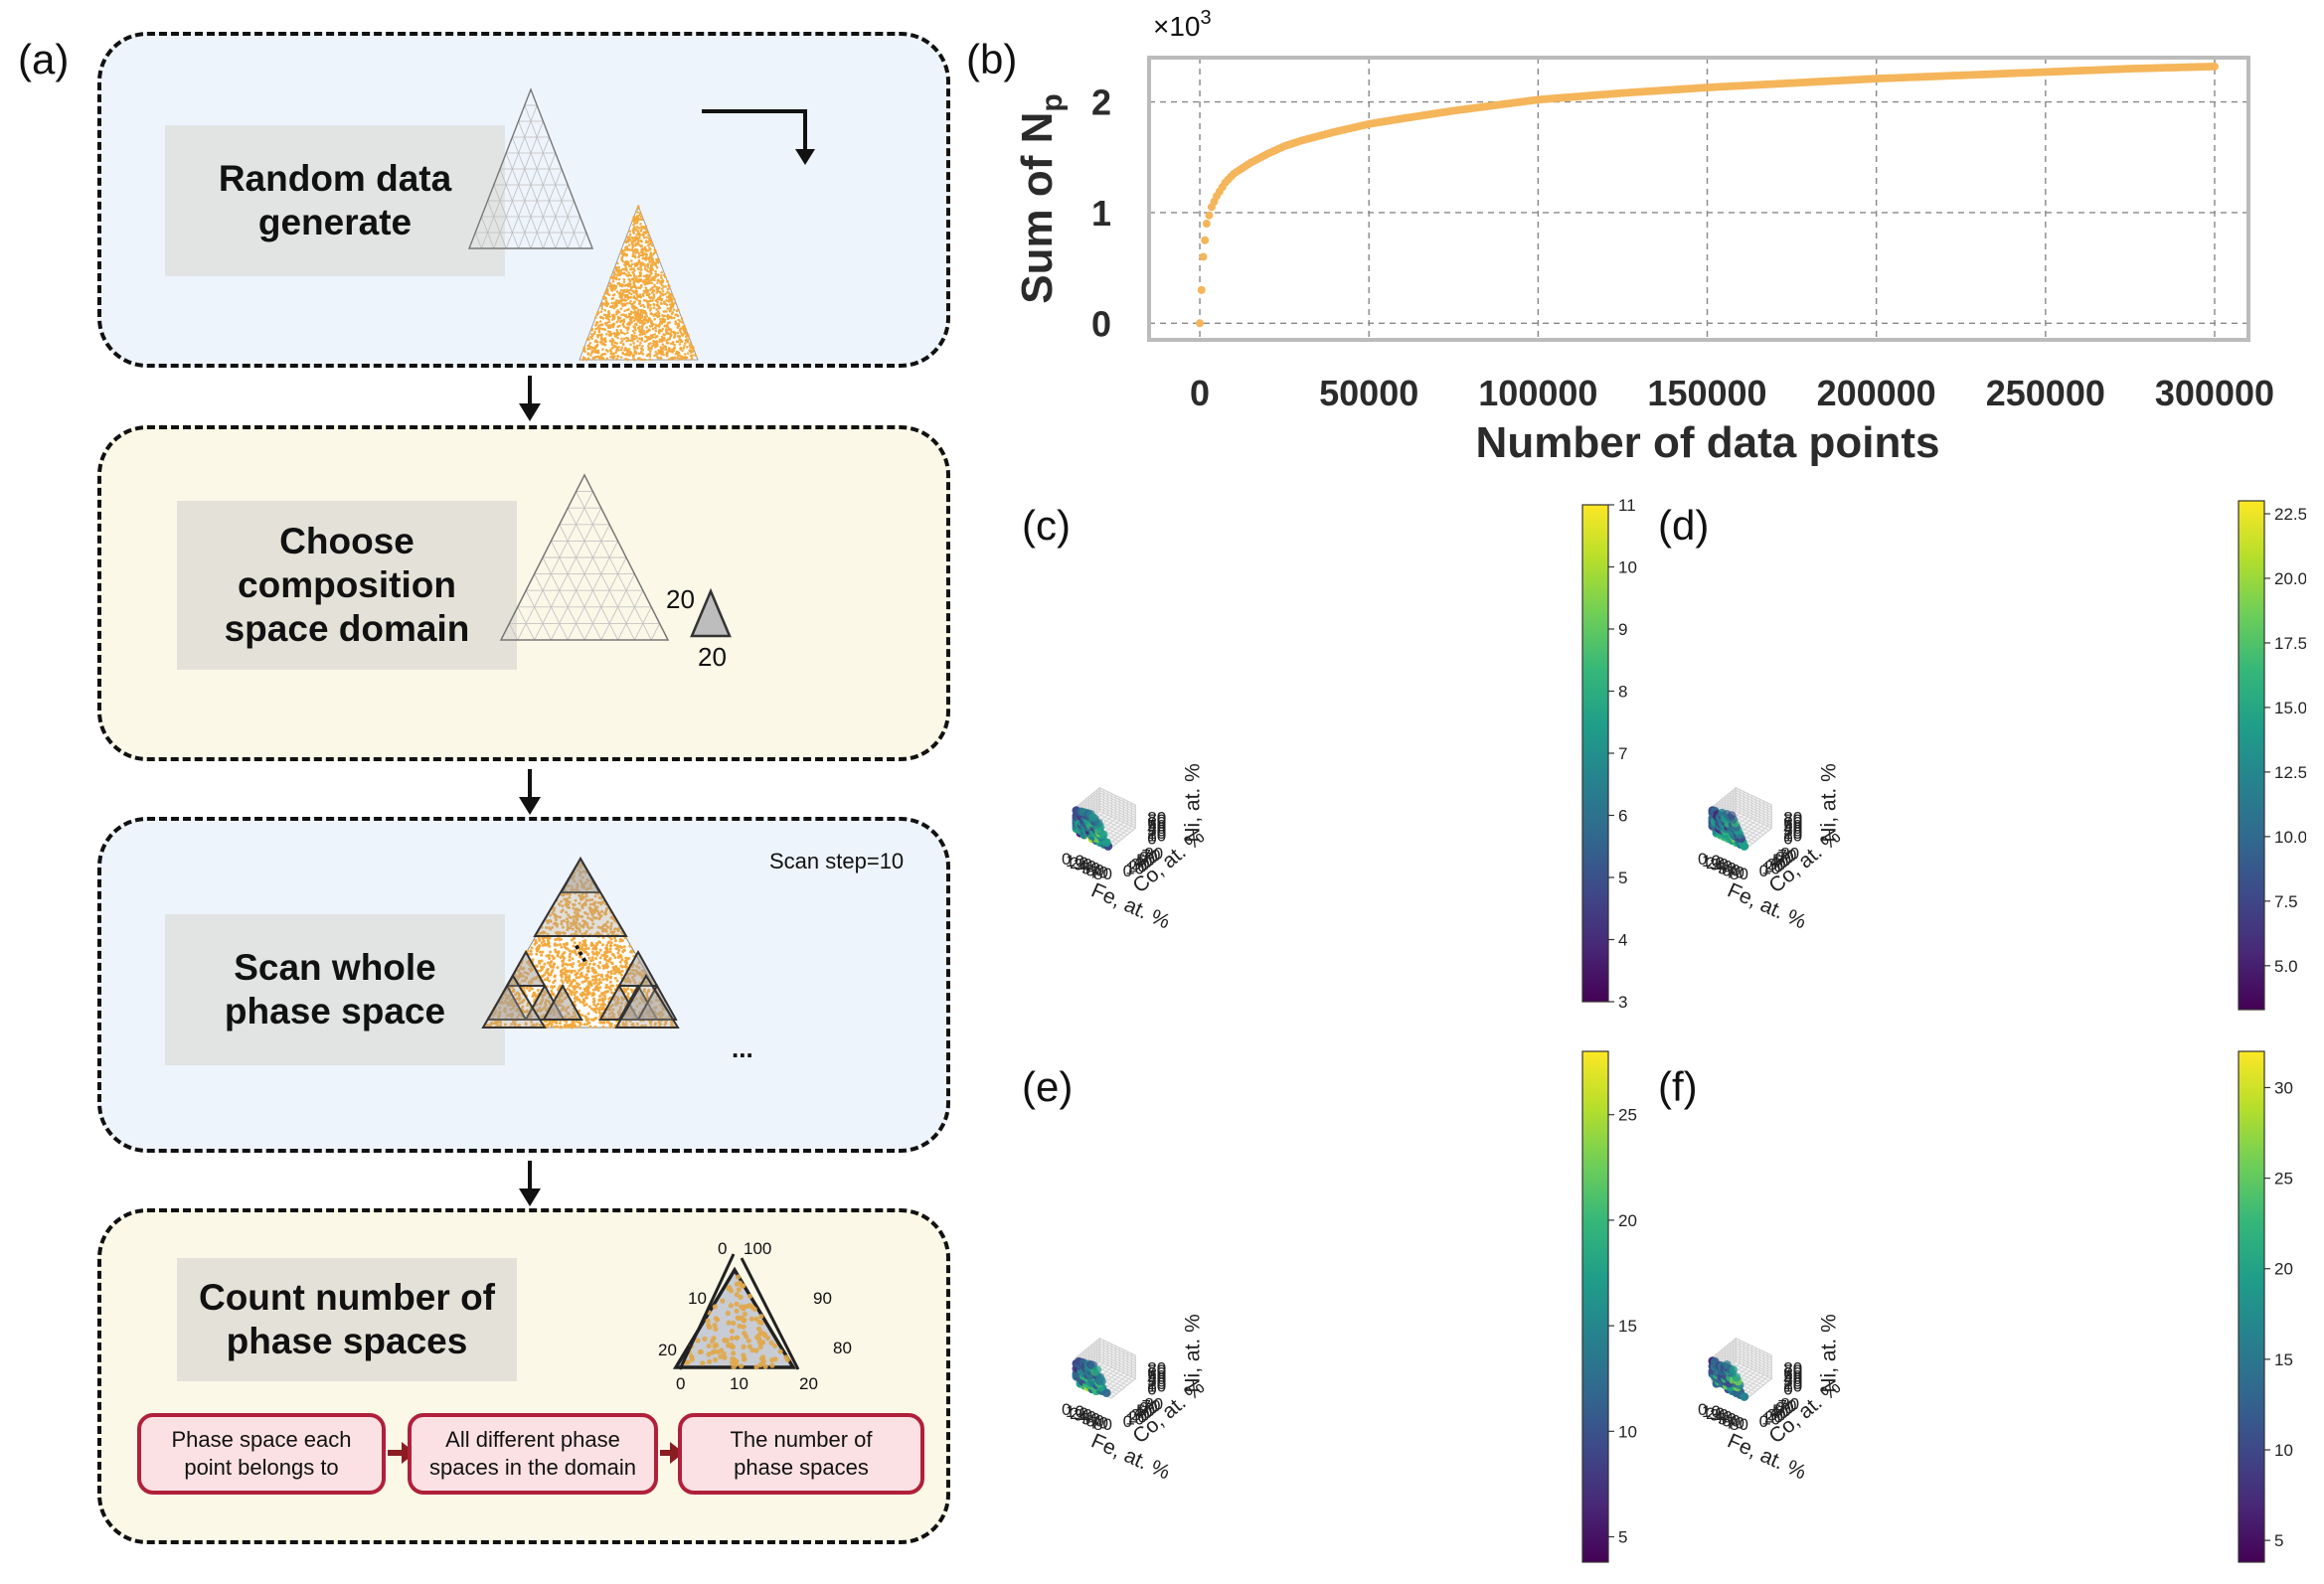 This screenshot has height=1584, width=2324. Describe the element at coordinates (261, 1467) in the screenshot. I see `flow-box-1-line2: point belongs to` at that location.